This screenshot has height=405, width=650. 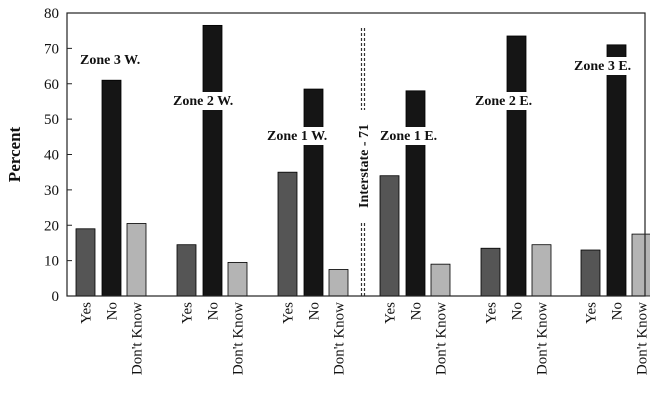 What do you see at coordinates (188, 313) in the screenshot?
I see `x-tick-label-zone-2-w-yes: Yes` at bounding box center [188, 313].